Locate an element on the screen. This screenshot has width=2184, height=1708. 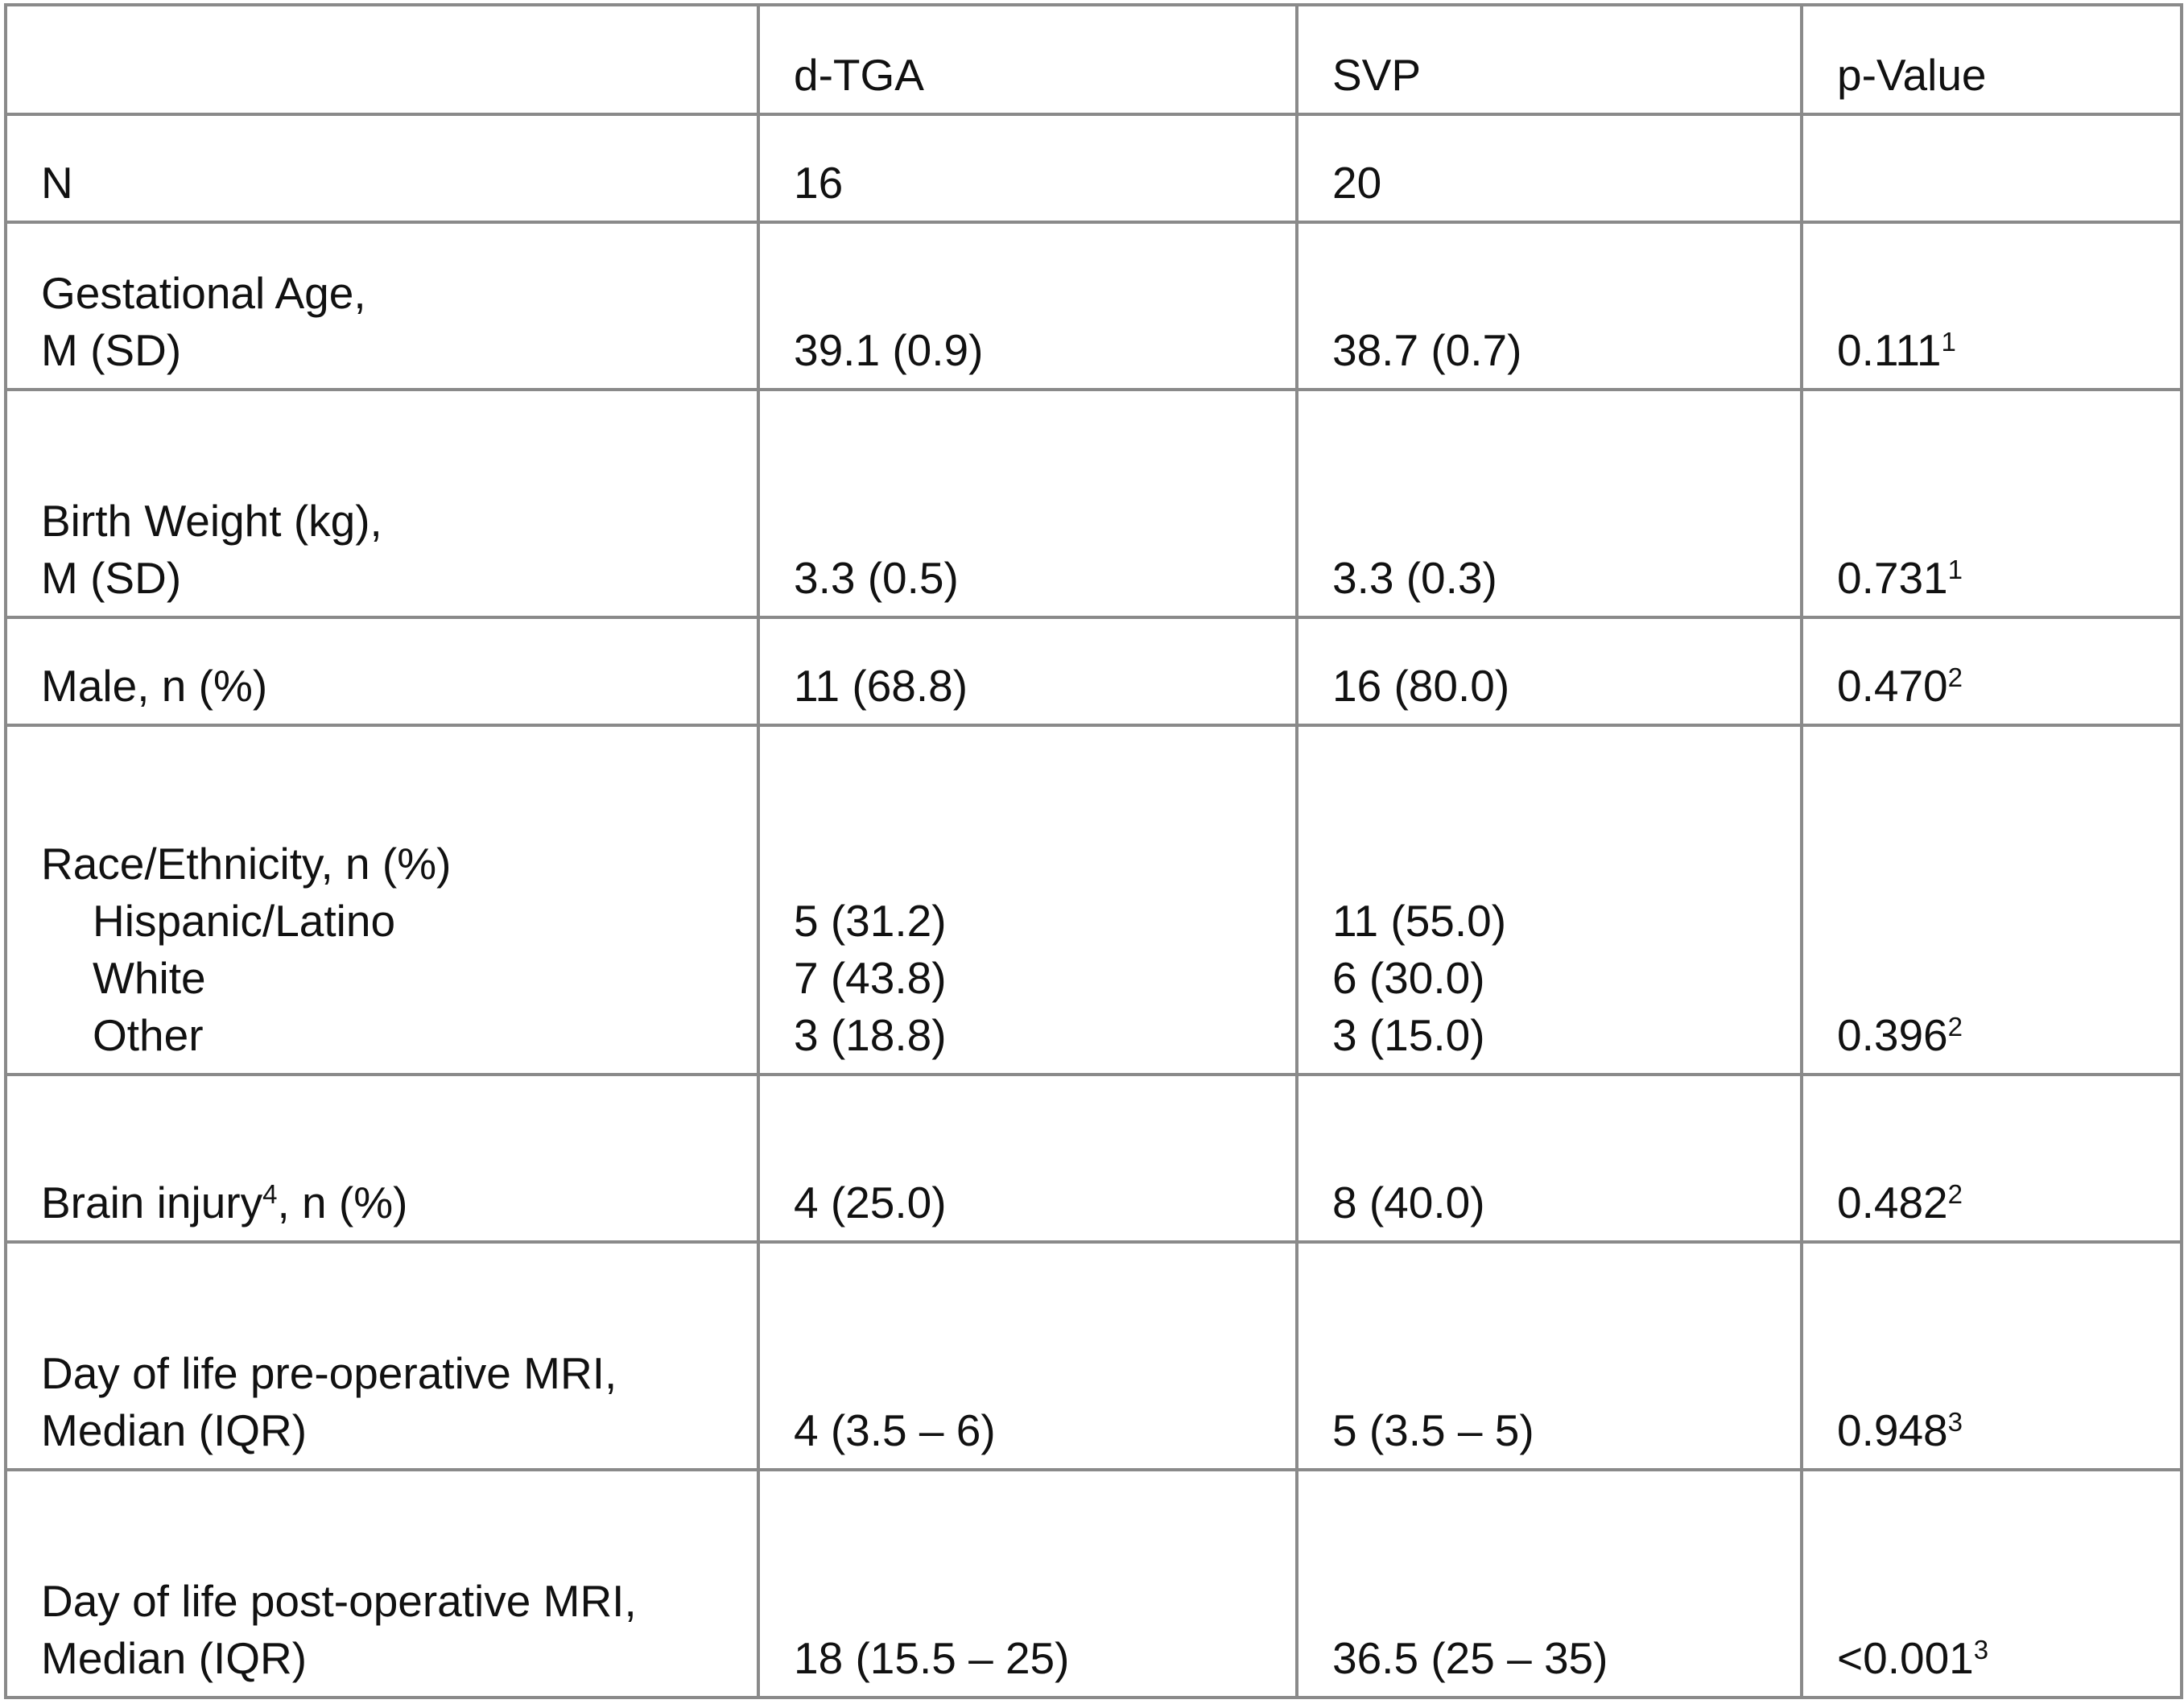
header-cell-dtga: d-TGA is located at coordinates (1027, 59).